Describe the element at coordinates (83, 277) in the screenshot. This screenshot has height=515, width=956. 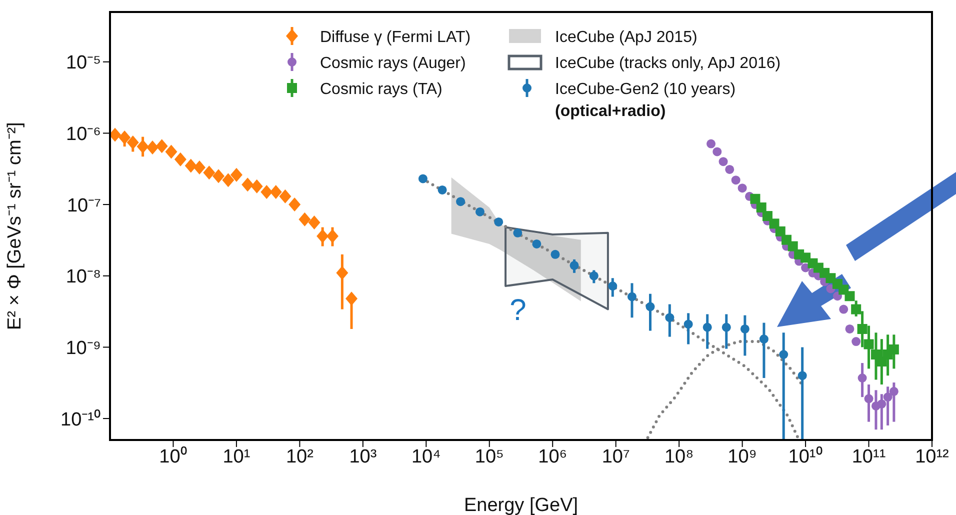
I see `y-tick-label: 10⁻⁸` at that location.